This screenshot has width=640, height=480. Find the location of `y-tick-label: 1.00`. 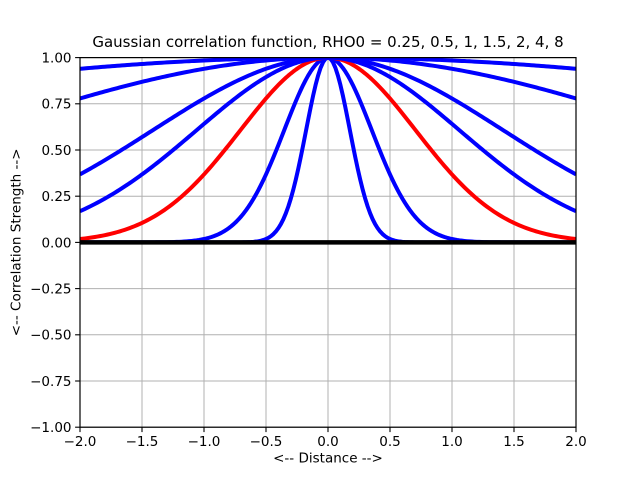

y-tick-label: 1.00 is located at coordinates (56, 59).